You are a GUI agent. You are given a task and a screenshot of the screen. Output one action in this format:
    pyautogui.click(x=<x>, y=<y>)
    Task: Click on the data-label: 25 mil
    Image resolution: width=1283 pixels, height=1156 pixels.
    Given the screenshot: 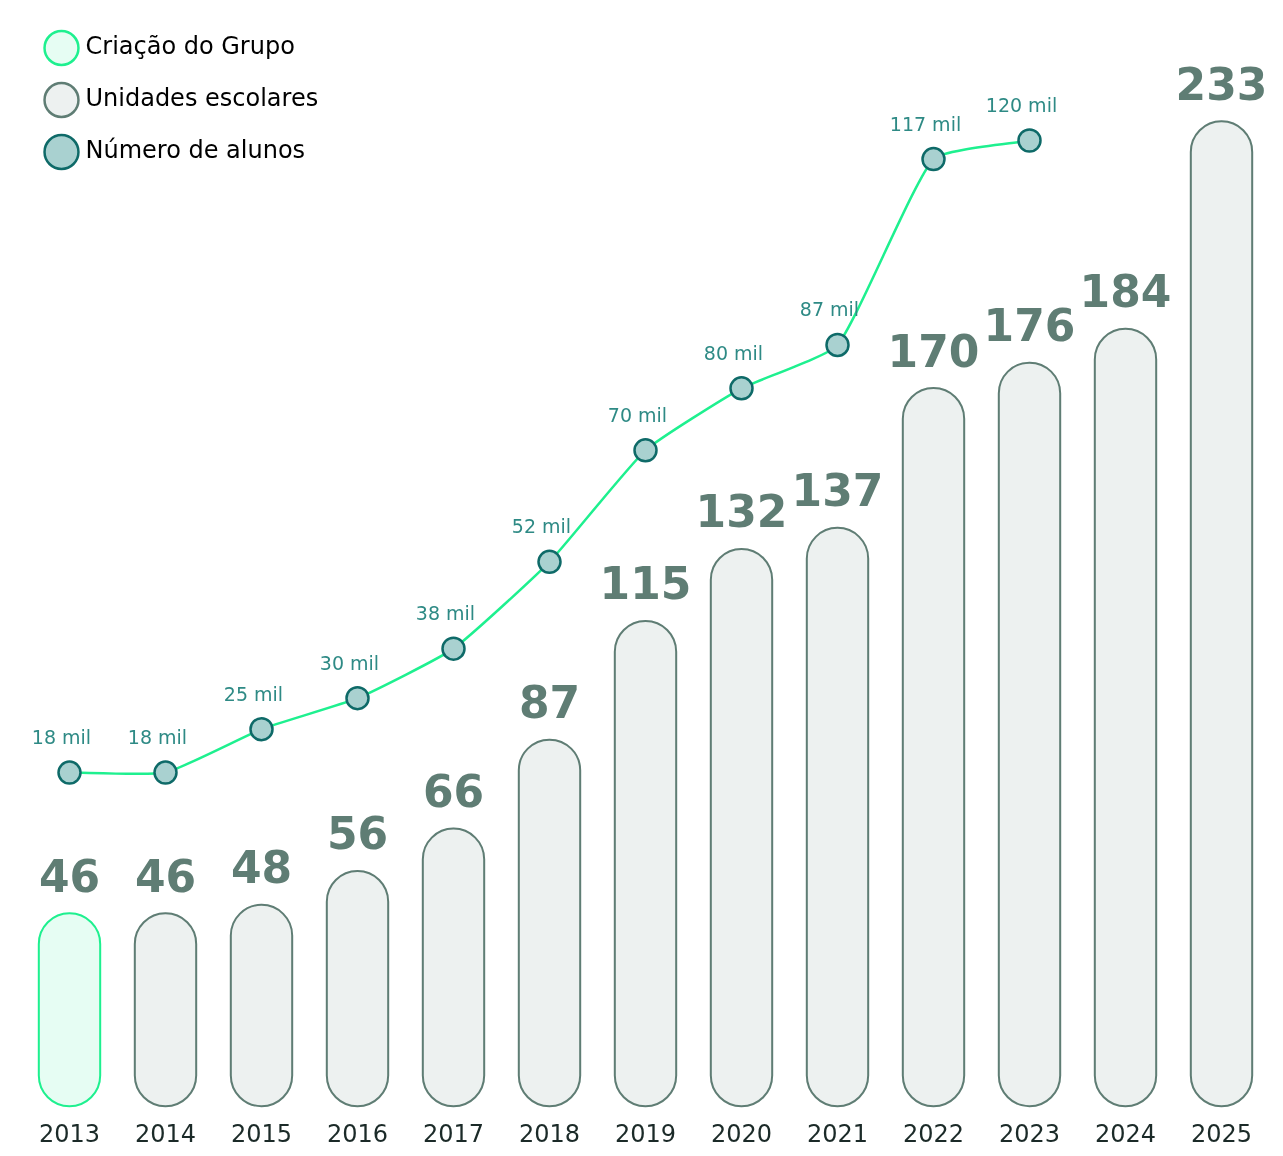 What is the action you would take?
    pyautogui.click(x=253, y=693)
    